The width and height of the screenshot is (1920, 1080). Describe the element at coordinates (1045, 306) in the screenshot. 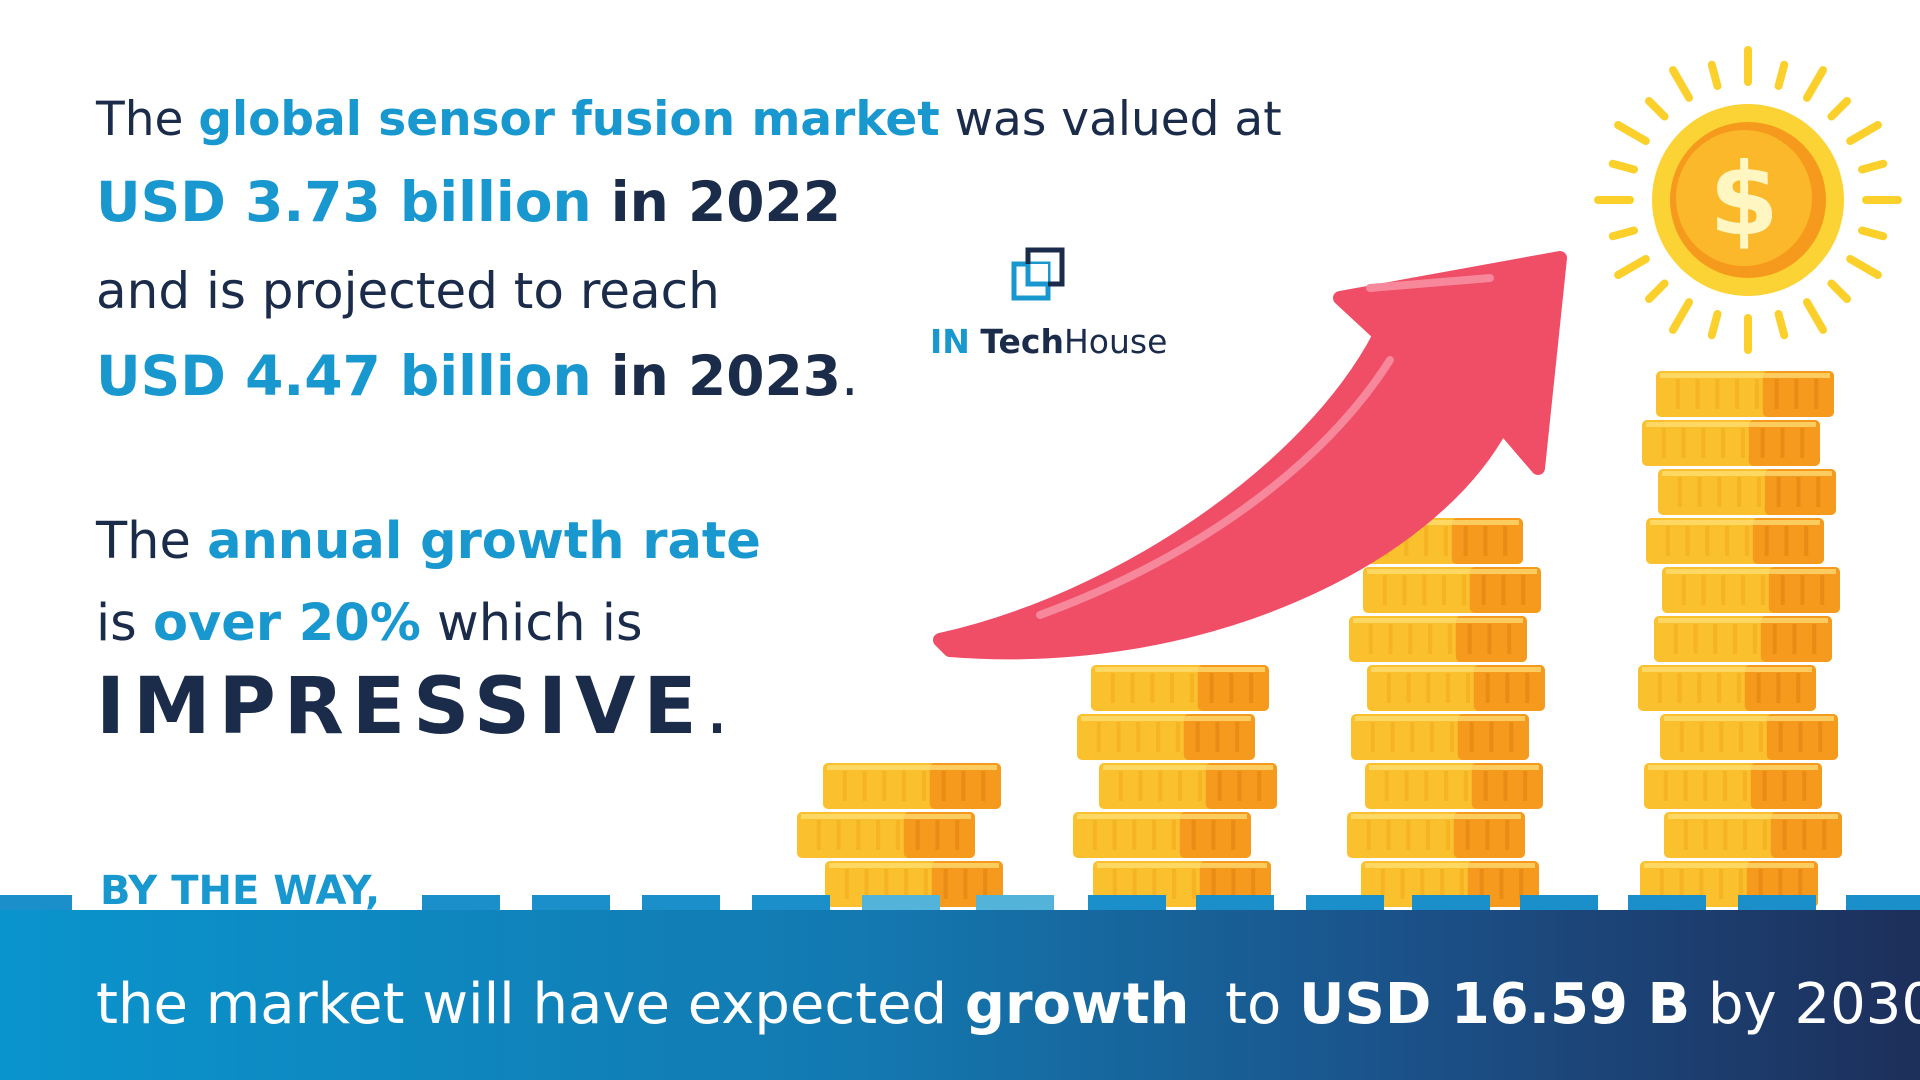

I see `in-tech-house-logo: IN TechHouse` at that location.